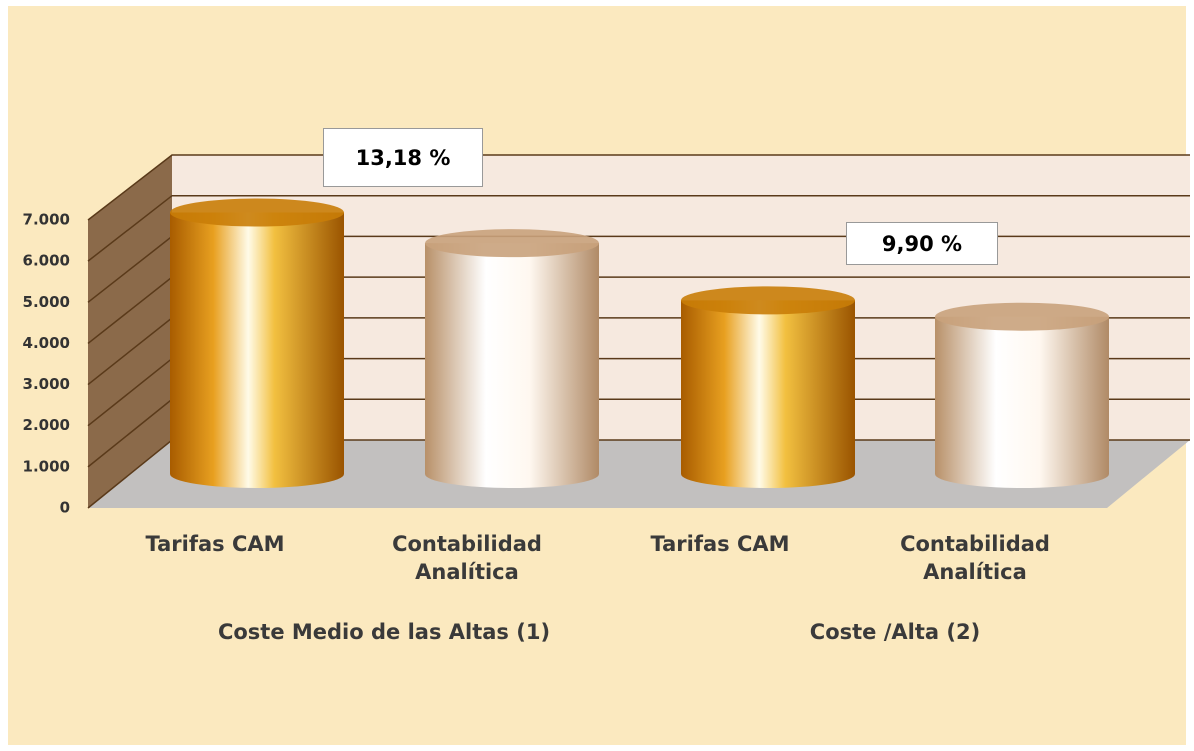 The height and width of the screenshot is (751, 1194). I want to click on y-tick-label: 1.000, so click(46, 466).